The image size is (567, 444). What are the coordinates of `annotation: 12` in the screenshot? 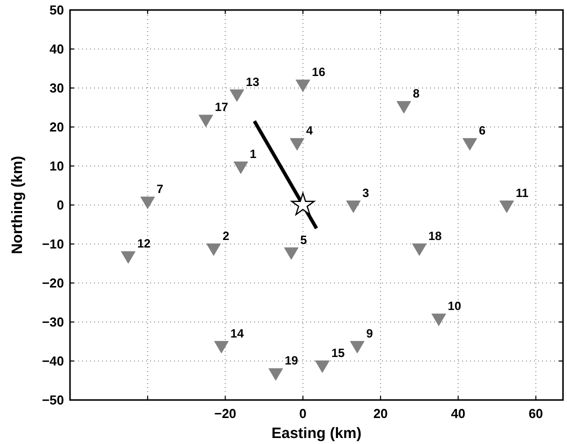 It's located at (144, 243).